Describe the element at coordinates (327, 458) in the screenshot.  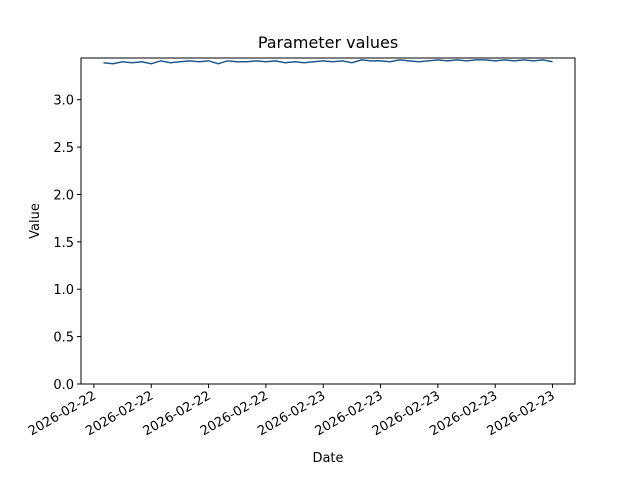
I see `x-axis-label: Date` at that location.